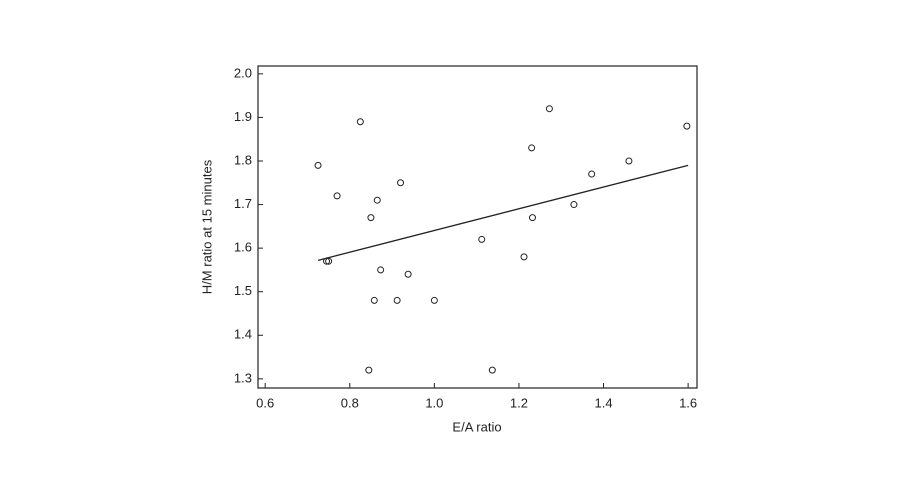 This screenshot has height=500, width=900. I want to click on x-tick-label: 0.8, so click(350, 402).